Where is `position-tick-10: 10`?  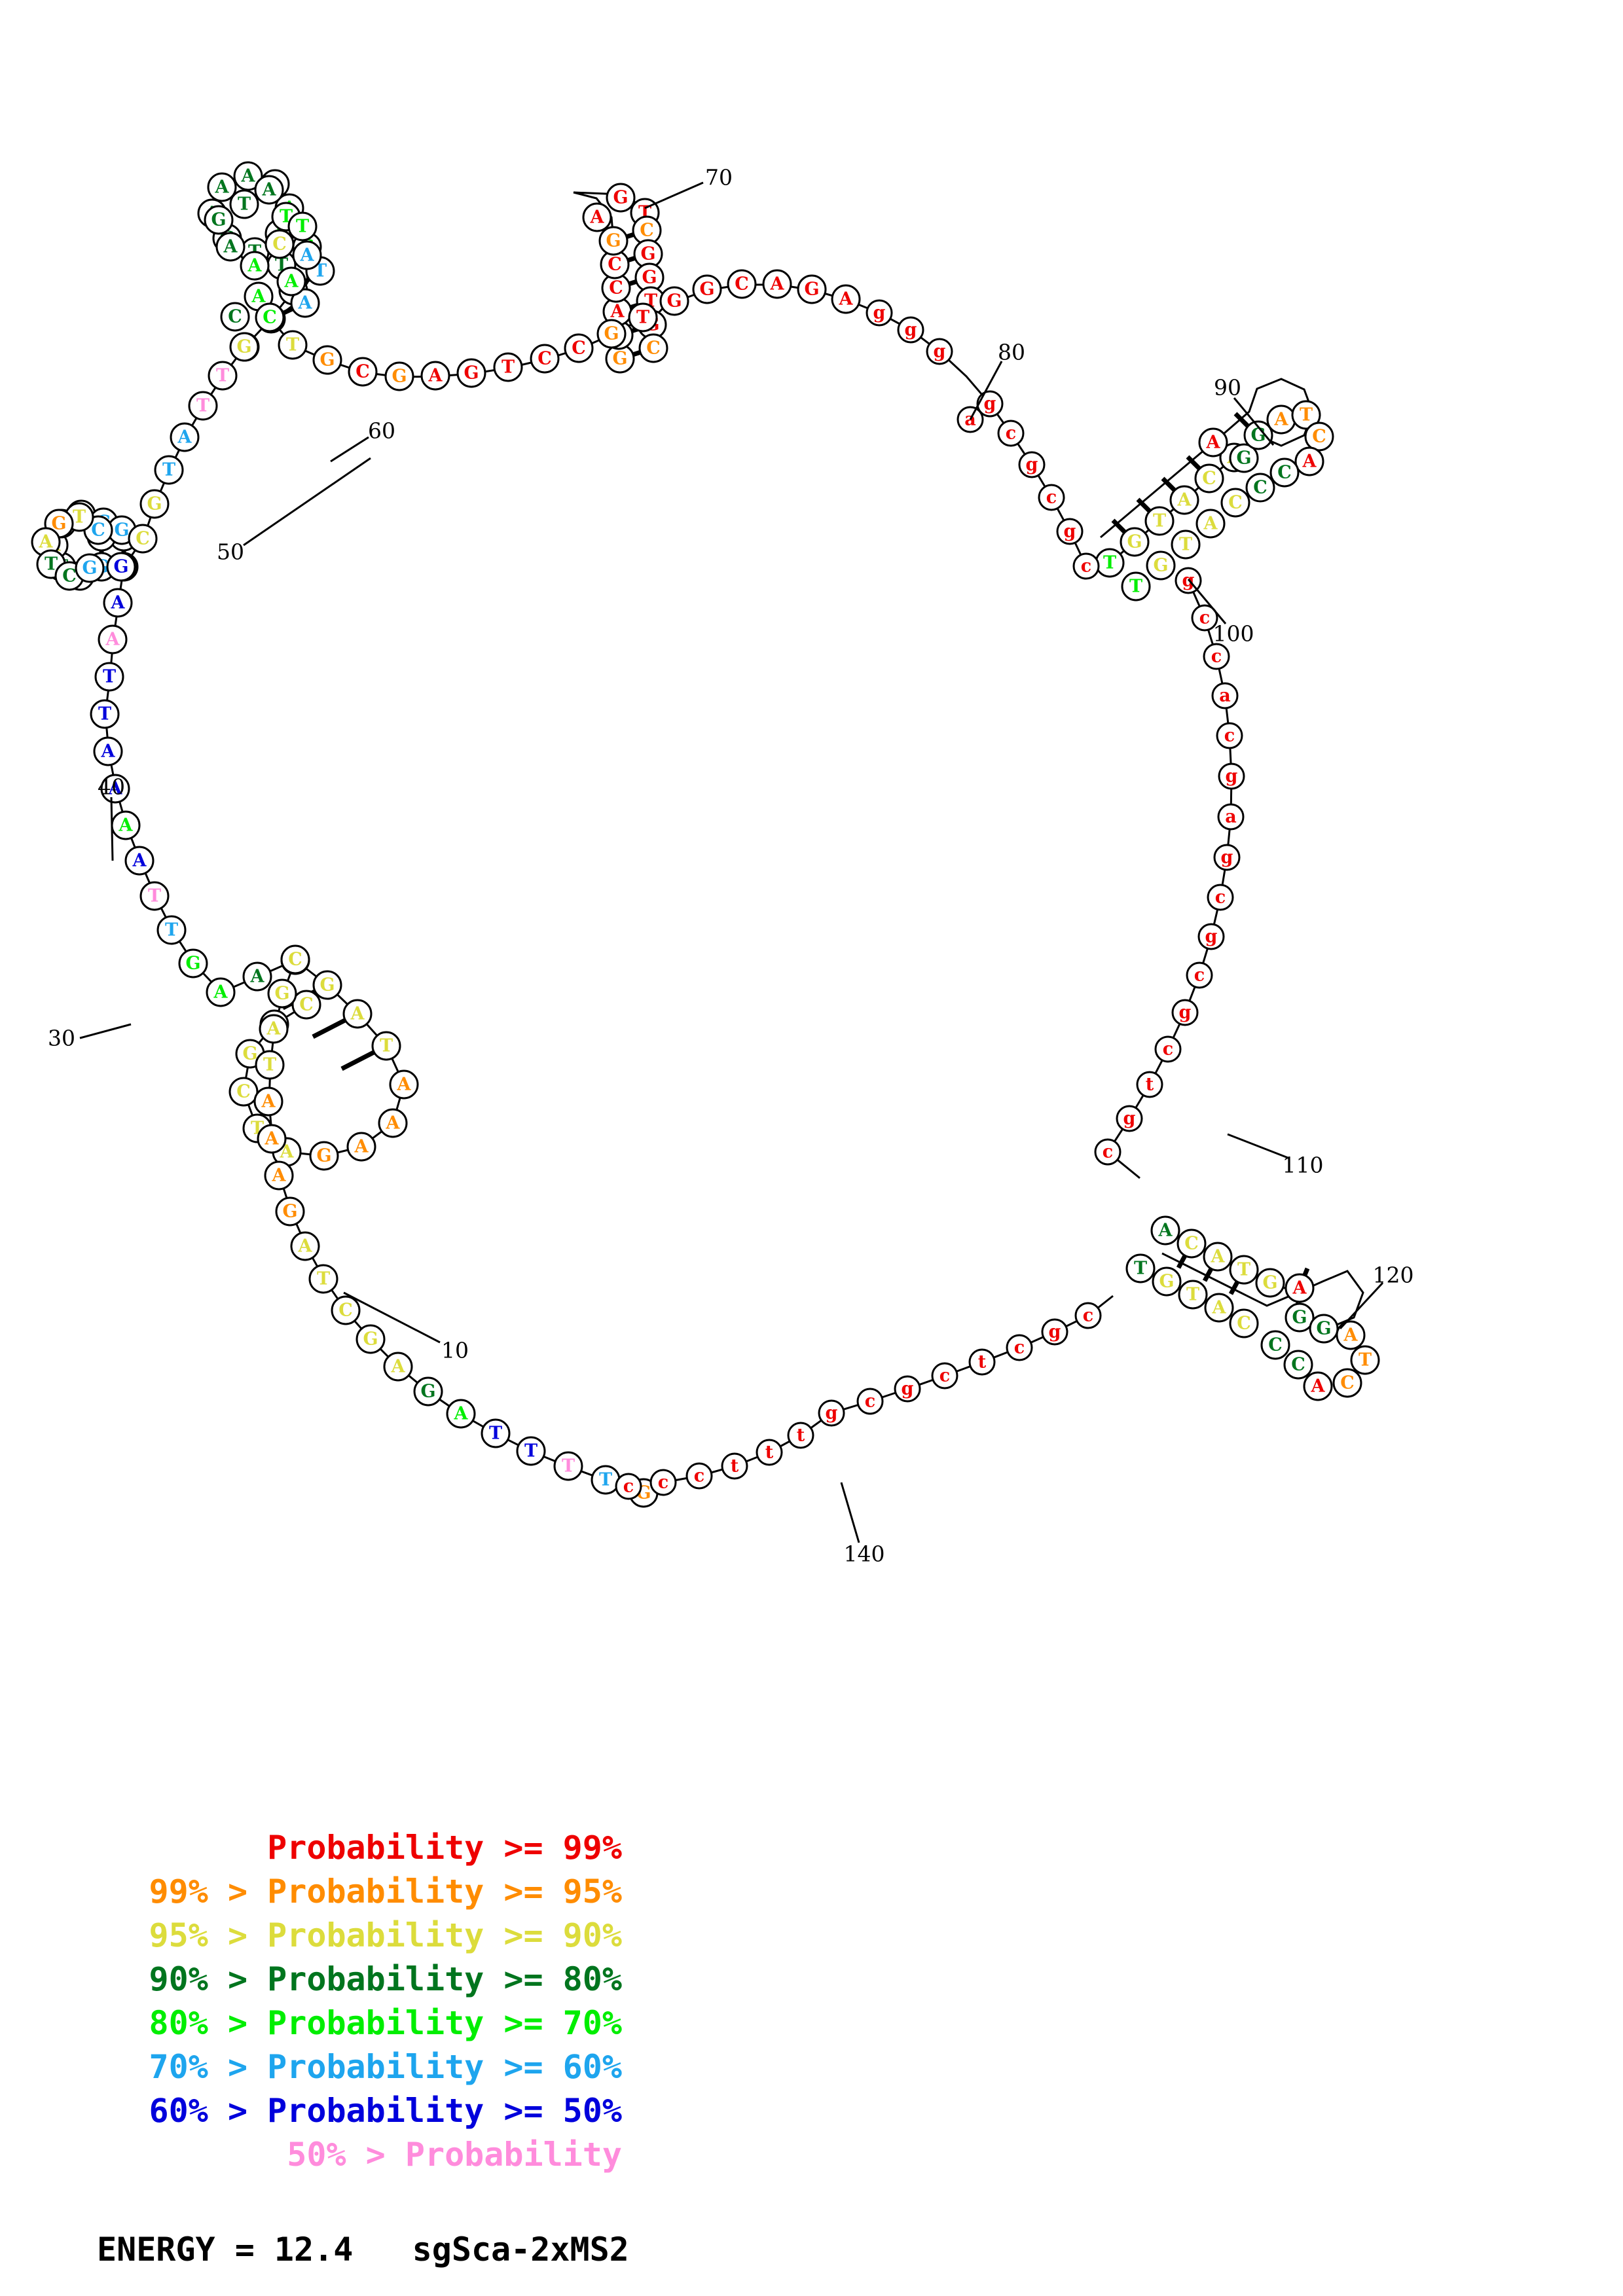
position-tick-10: 10 is located at coordinates (406, 1327).